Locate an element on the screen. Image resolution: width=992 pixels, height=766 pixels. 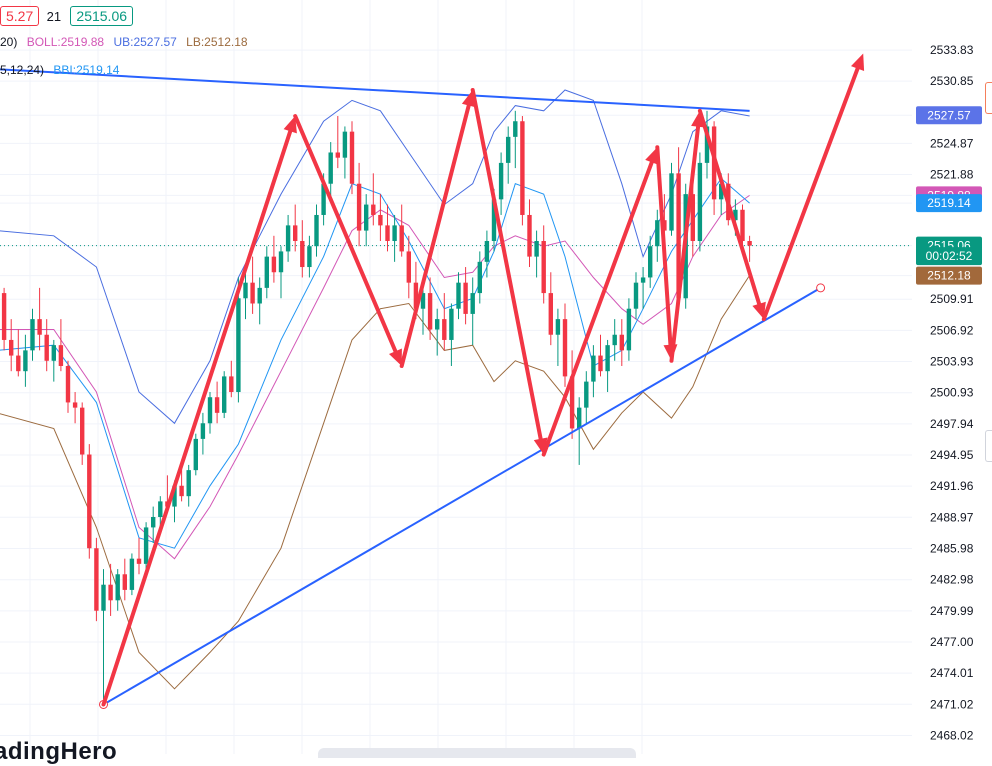
watermark-logo: adingHero is located at coordinates (59, 751).